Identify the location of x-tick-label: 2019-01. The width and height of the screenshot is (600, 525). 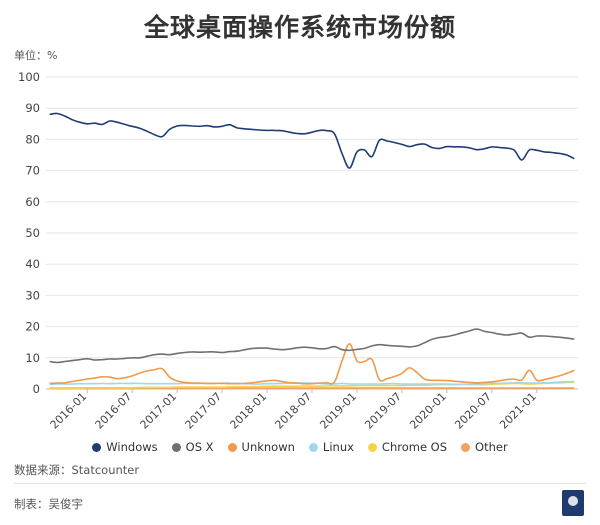
(338, 411).